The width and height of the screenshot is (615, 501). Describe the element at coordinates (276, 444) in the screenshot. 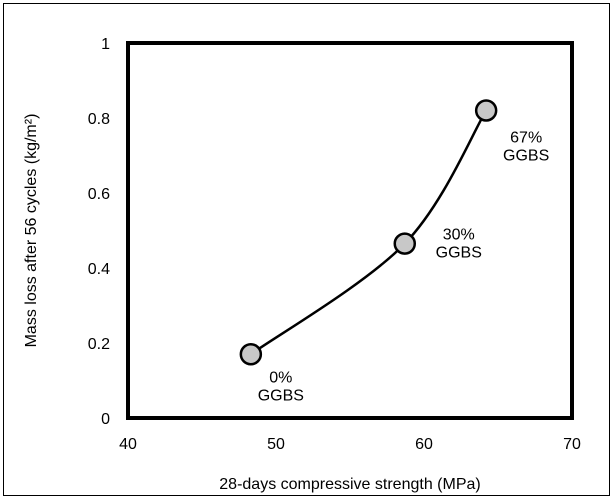

I see `x-tick-label: 50` at that location.